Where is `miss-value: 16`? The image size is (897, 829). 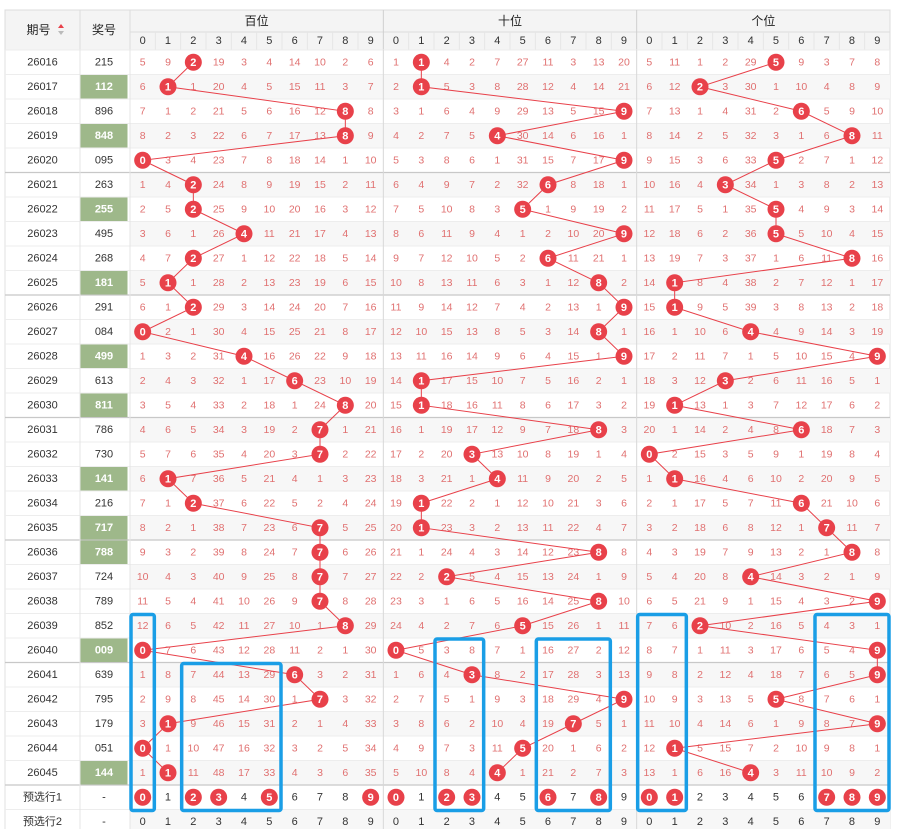
miss-value: 16 is located at coordinates (523, 601).